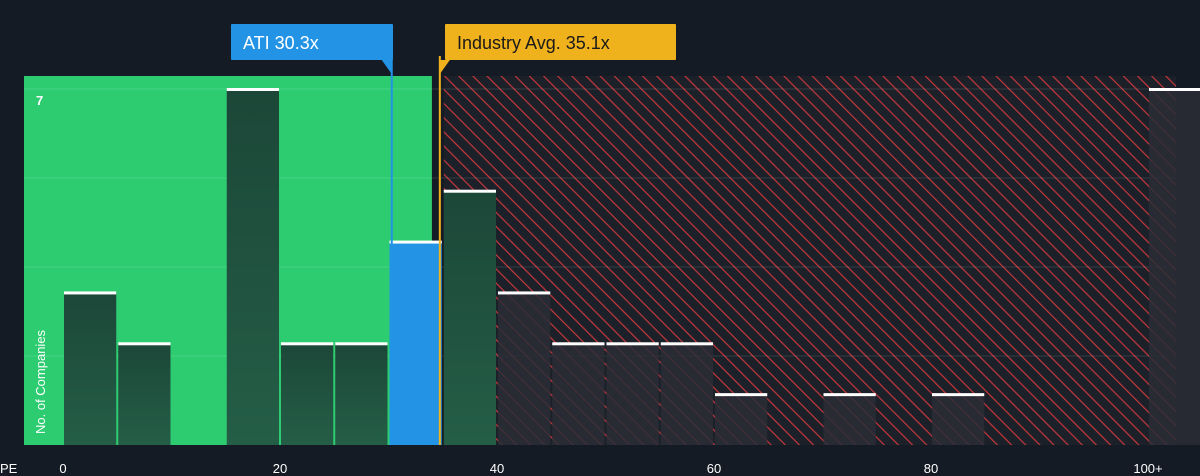  Describe the element at coordinates (281, 43) in the screenshot. I see `company-pe-label: ATI 30.3x` at that location.